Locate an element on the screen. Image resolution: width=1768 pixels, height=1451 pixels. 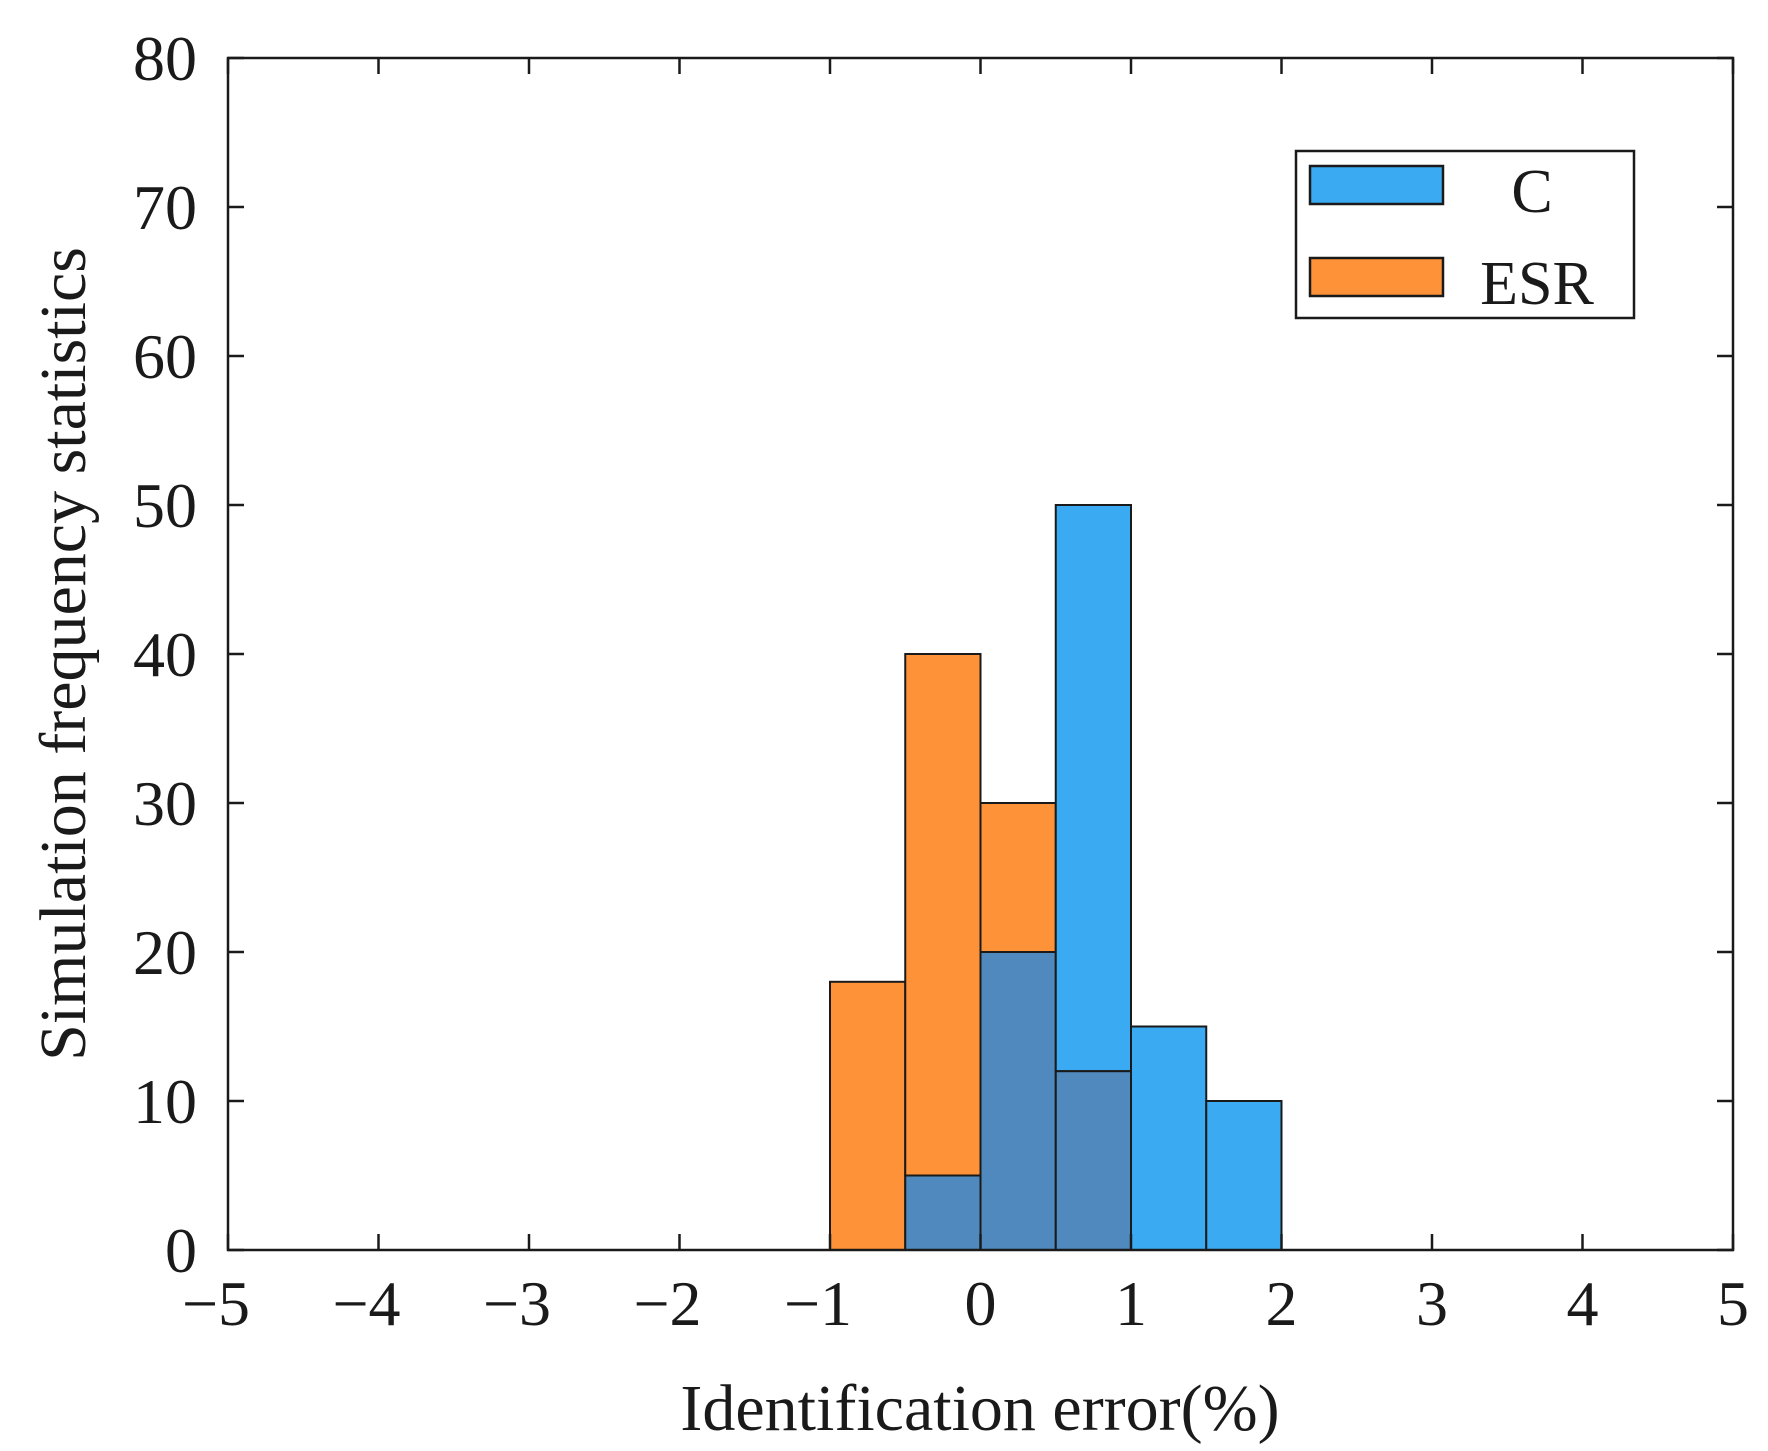
x-tick-label: −2 is located at coordinates (667, 1303).